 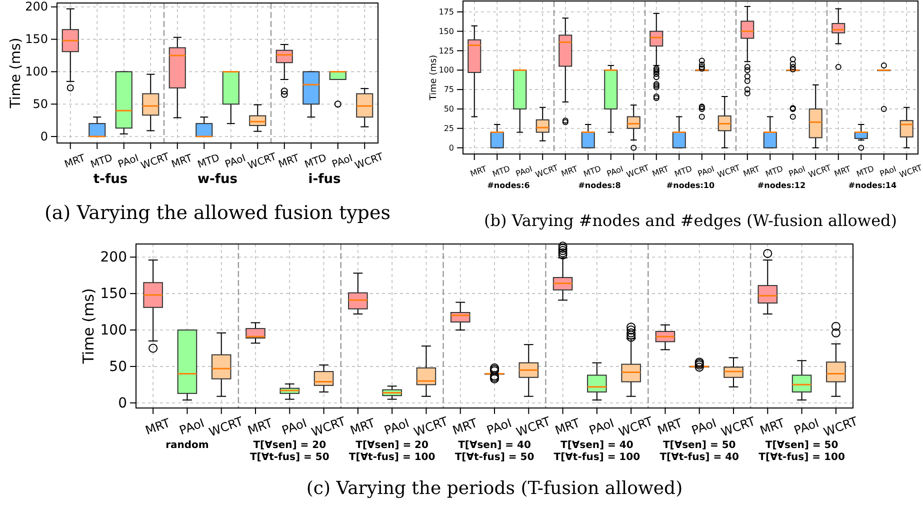 I want to click on text: T[∀sen] = 40 T[∀t-fus] = 50, so click(x=494, y=451).